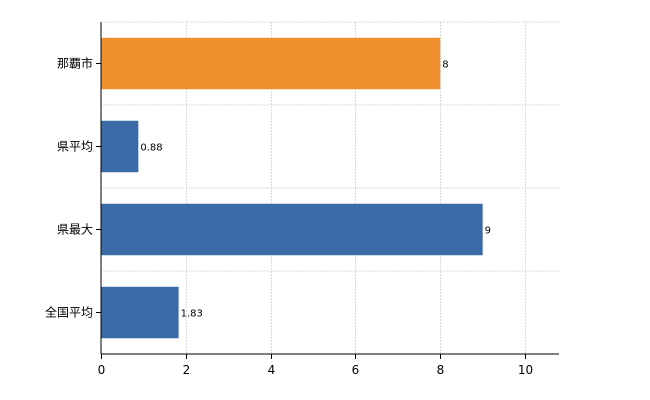 The height and width of the screenshot is (400, 650). What do you see at coordinates (192, 314) in the screenshot?
I see `data-label-3: 1.83` at bounding box center [192, 314].